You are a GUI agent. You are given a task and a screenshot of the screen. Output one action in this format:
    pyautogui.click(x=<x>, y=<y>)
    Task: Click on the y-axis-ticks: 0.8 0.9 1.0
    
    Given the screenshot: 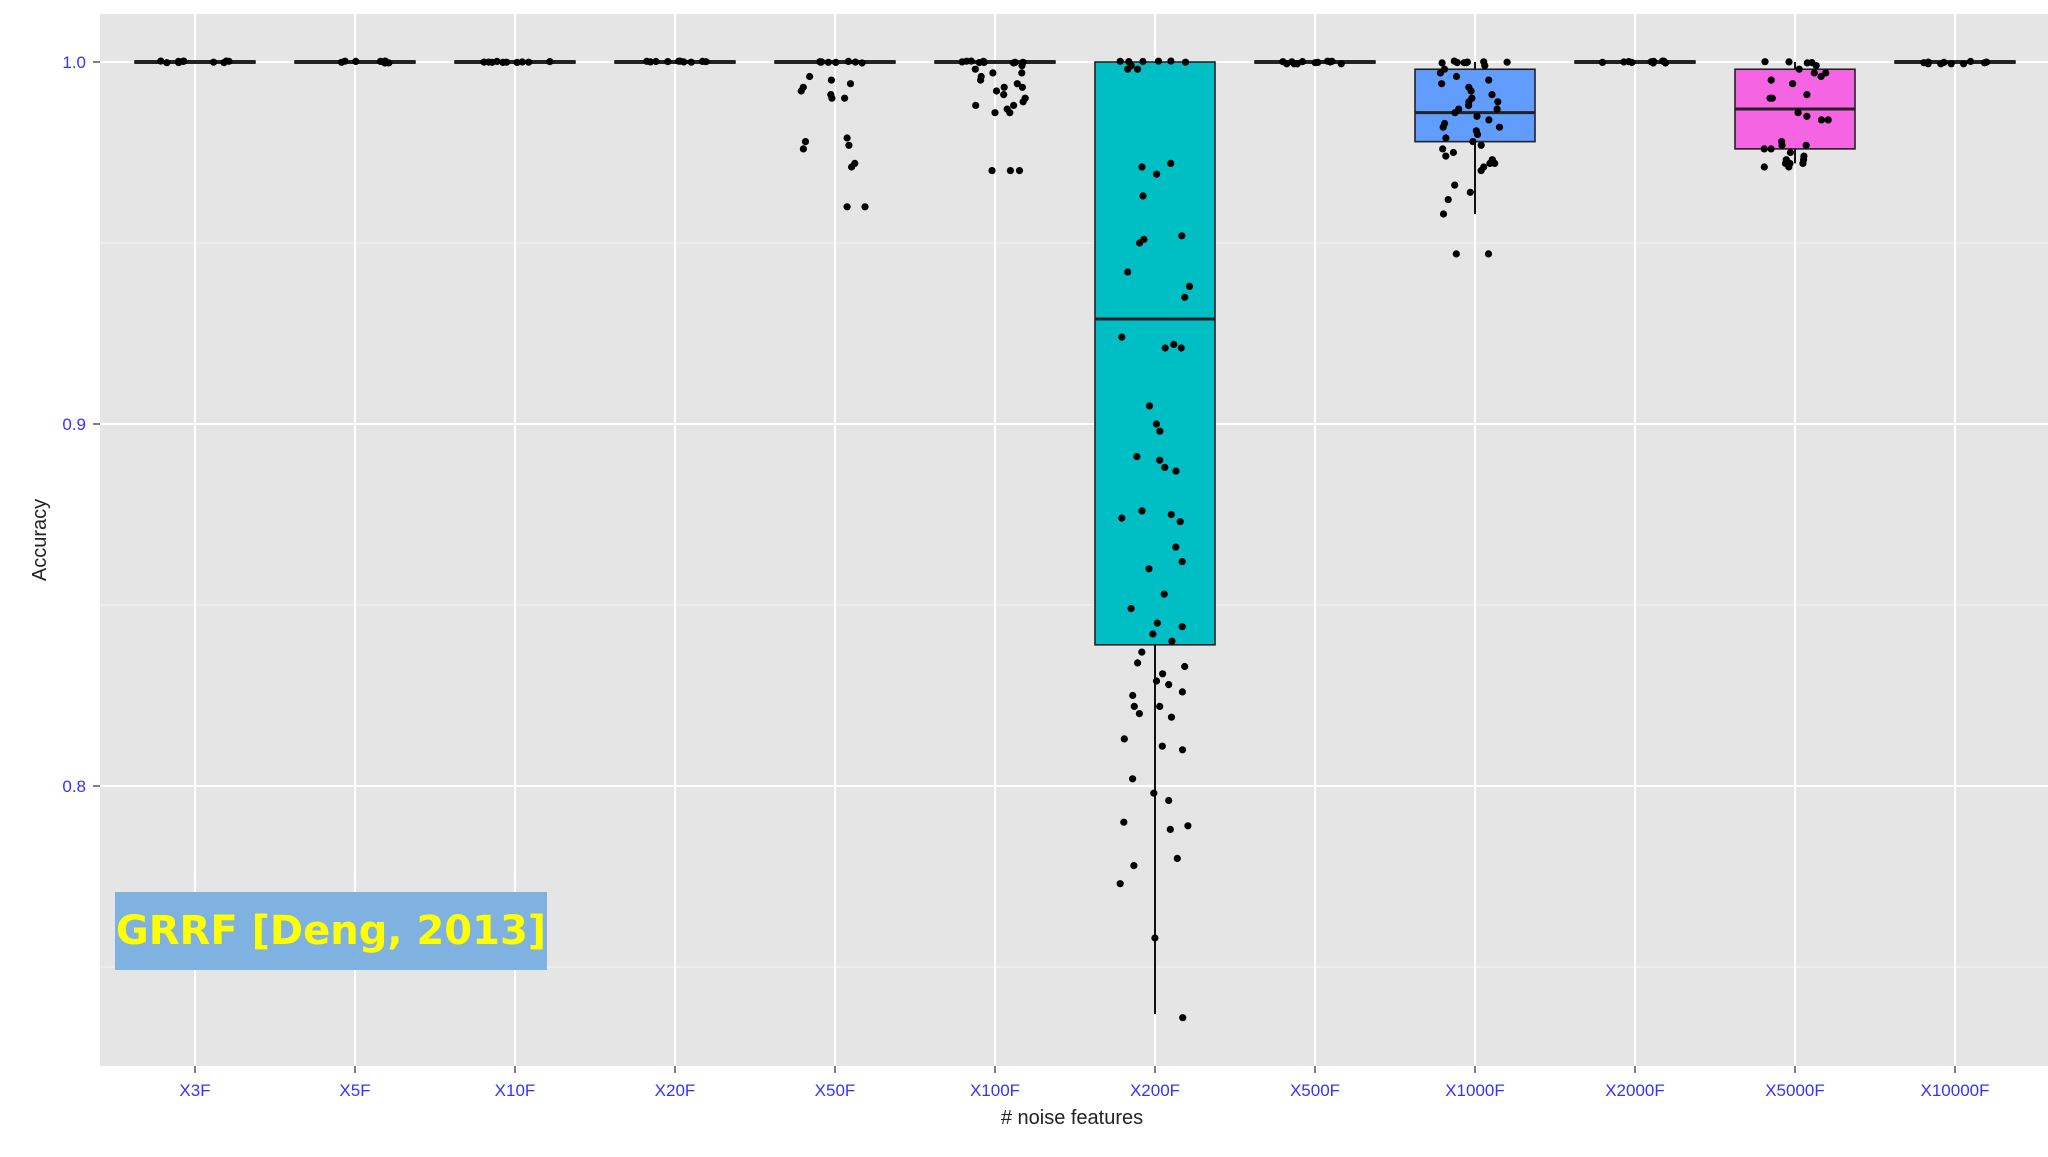 What is the action you would take?
    pyautogui.click(x=81, y=424)
    